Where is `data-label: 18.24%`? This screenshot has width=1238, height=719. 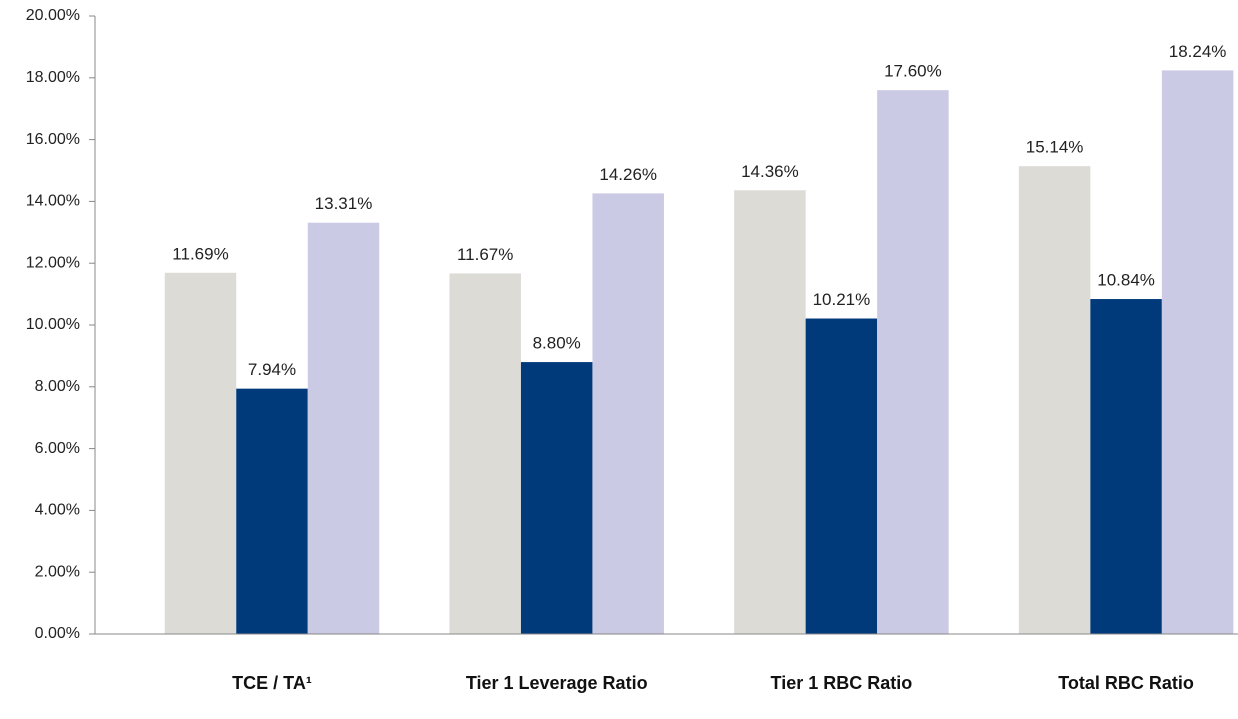 data-label: 18.24% is located at coordinates (1198, 51).